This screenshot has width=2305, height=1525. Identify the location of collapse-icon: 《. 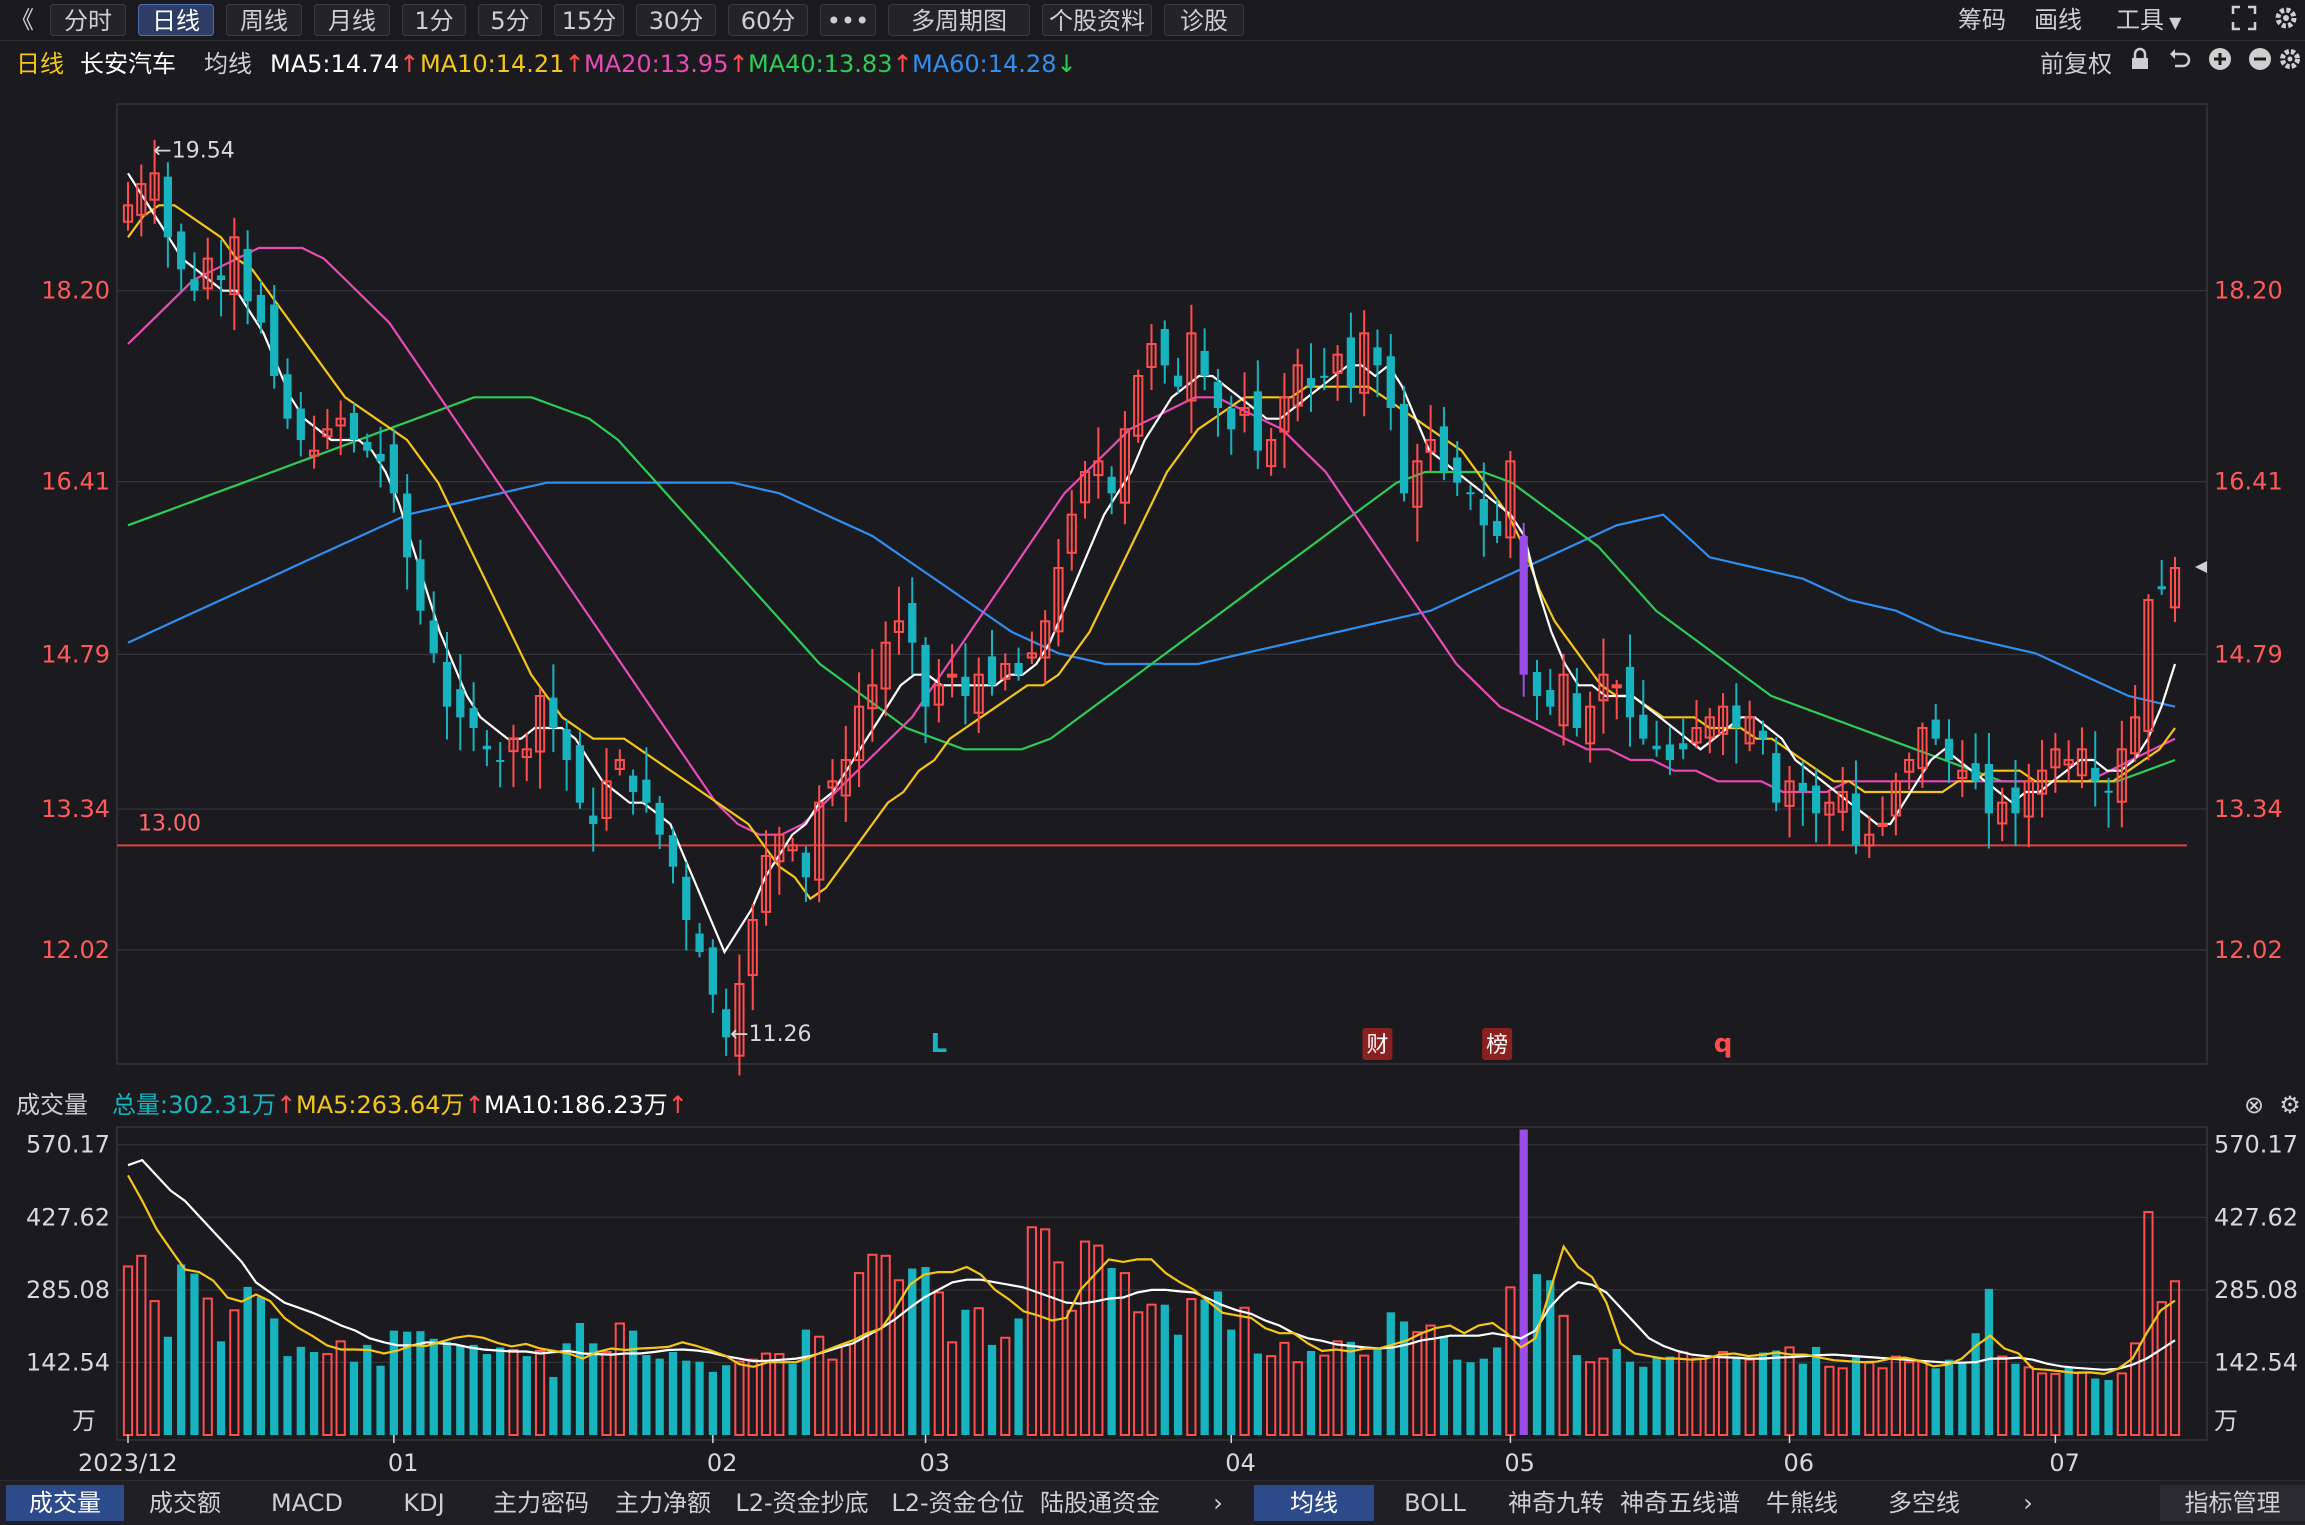
(22, 20).